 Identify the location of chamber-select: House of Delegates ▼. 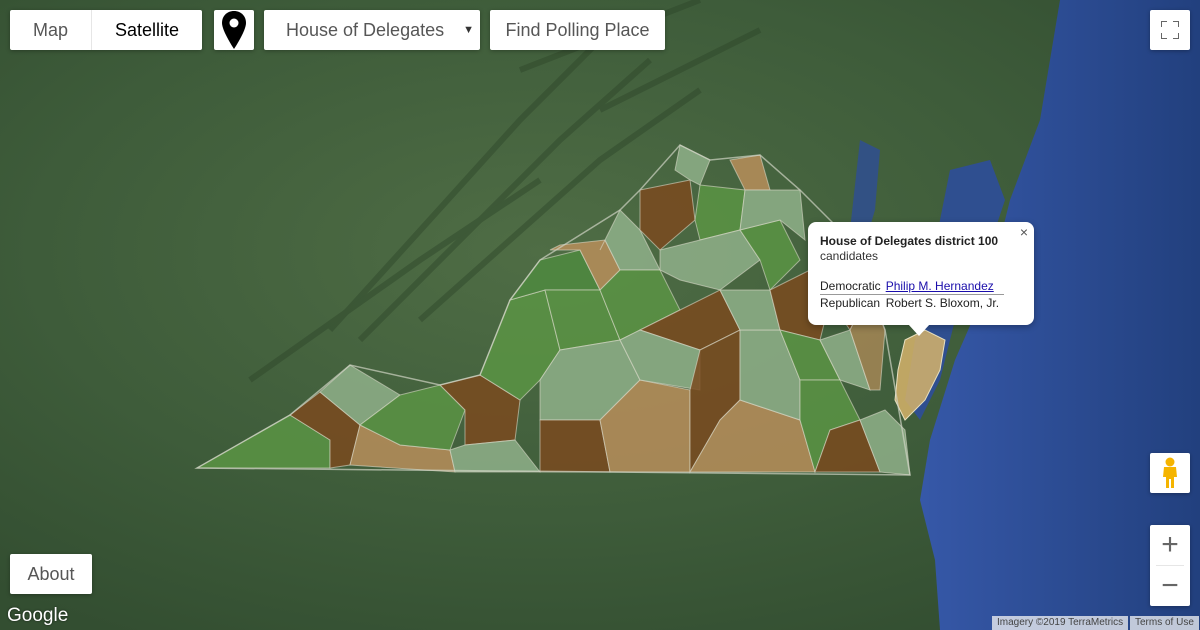
(372, 30).